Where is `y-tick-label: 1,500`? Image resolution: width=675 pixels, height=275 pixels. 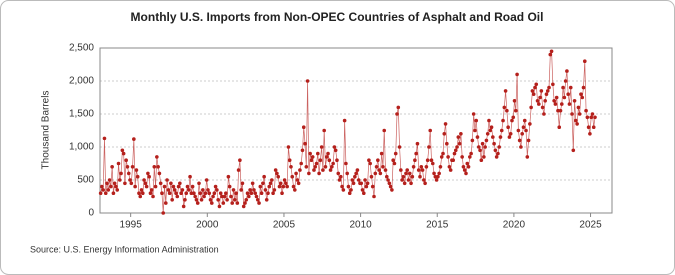 y-tick-label: 1,500 is located at coordinates (81, 114).